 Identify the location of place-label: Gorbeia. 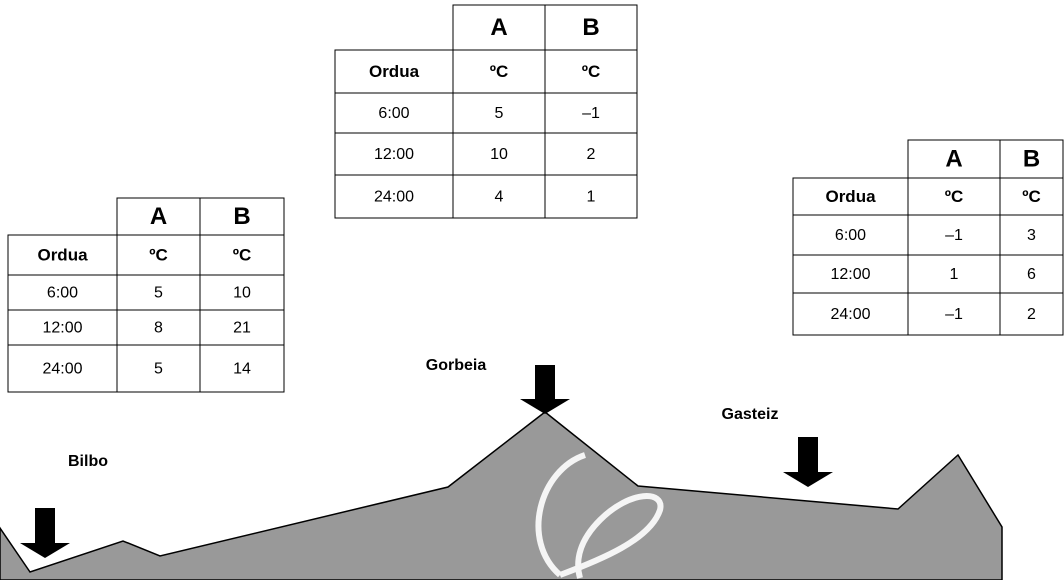
(456, 365).